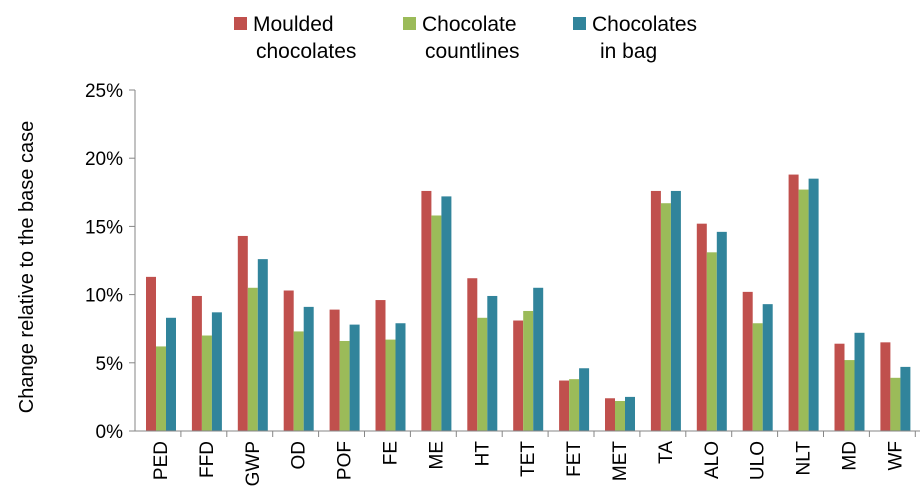 This screenshot has width=920, height=497. What do you see at coordinates (666, 452) in the screenshot?
I see `x-tick-label: TA` at bounding box center [666, 452].